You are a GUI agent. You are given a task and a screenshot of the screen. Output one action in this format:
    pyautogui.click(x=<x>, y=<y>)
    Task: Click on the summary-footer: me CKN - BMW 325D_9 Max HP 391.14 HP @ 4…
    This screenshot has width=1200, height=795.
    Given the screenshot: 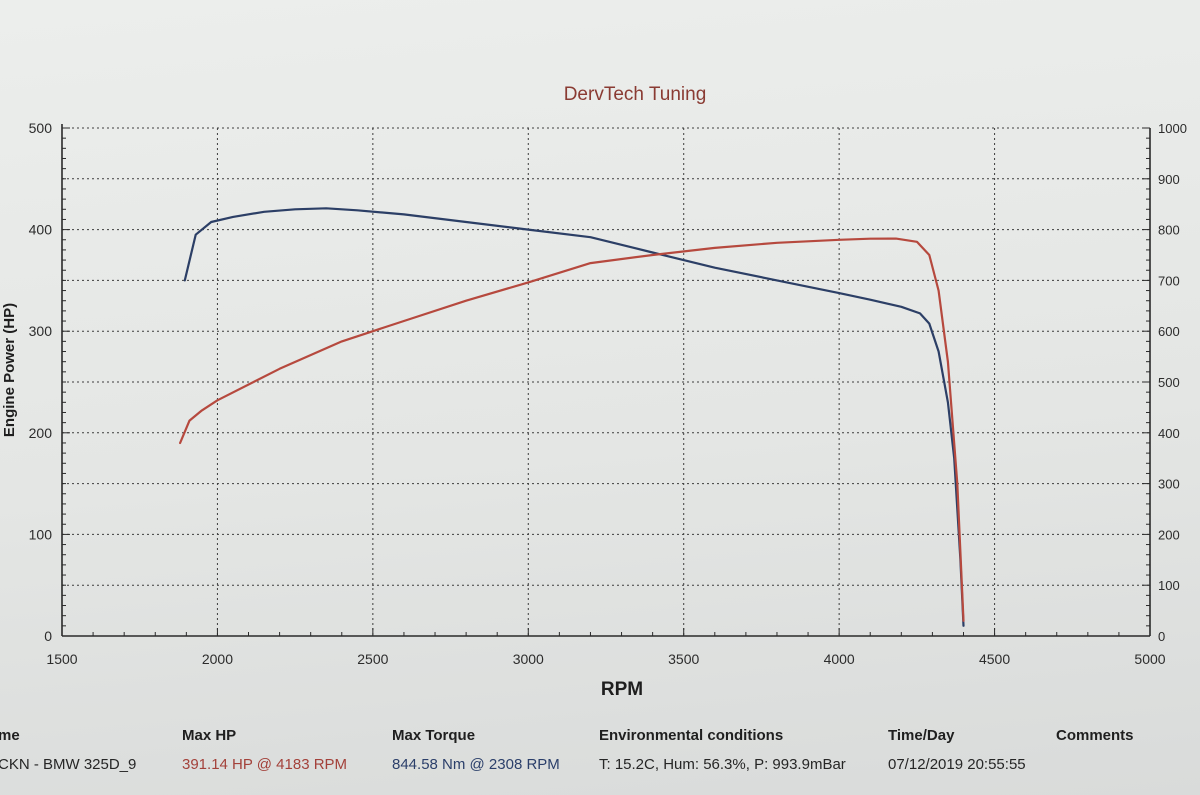 What is the action you would take?
    pyautogui.click(x=600, y=752)
    